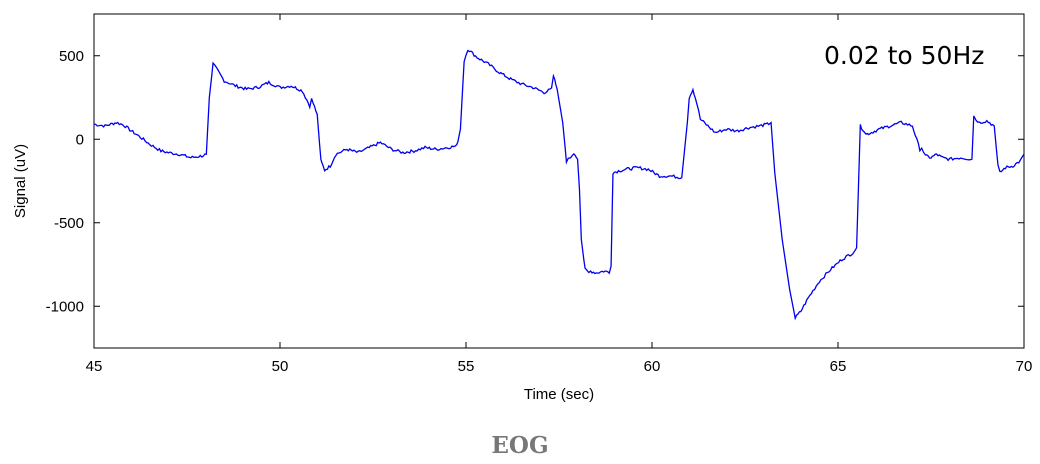 The image size is (1040, 464). I want to click on x-tick-label: 65, so click(838, 366).